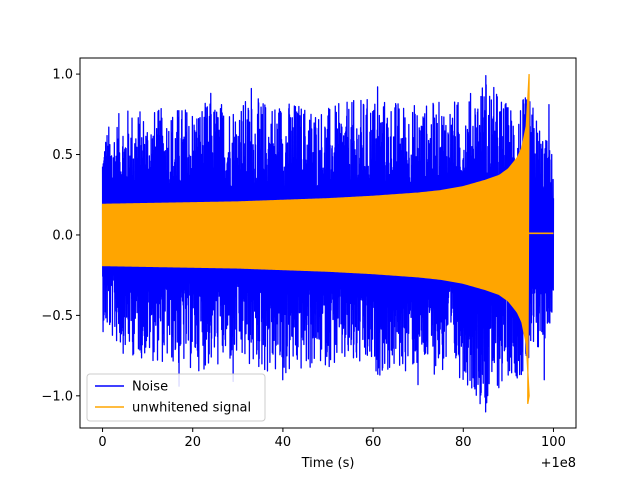 This screenshot has height=480, width=640. What do you see at coordinates (62, 75) in the screenshot?
I see `y-tick-label: 1.0` at bounding box center [62, 75].